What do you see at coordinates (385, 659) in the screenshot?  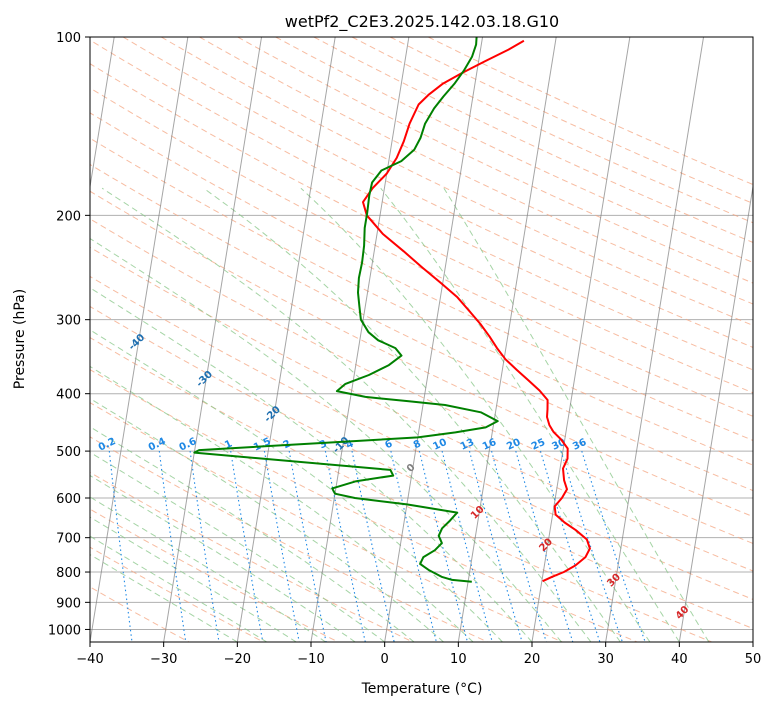 I see `x-tick-label: 0` at bounding box center [385, 659].